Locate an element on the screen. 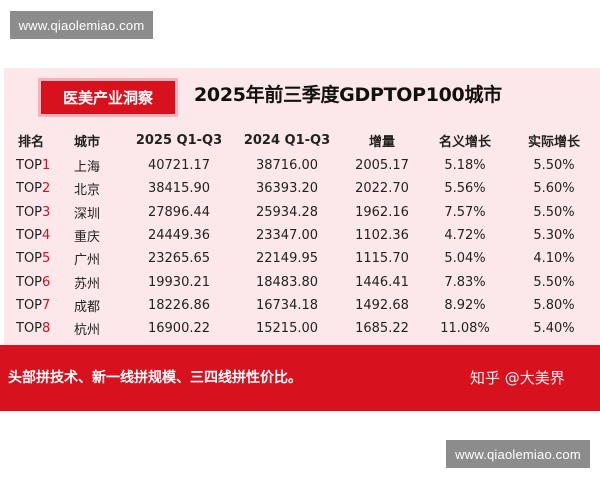 The width and height of the screenshot is (600, 480). author-credit: 知乎 @大美界 is located at coordinates (517, 378).